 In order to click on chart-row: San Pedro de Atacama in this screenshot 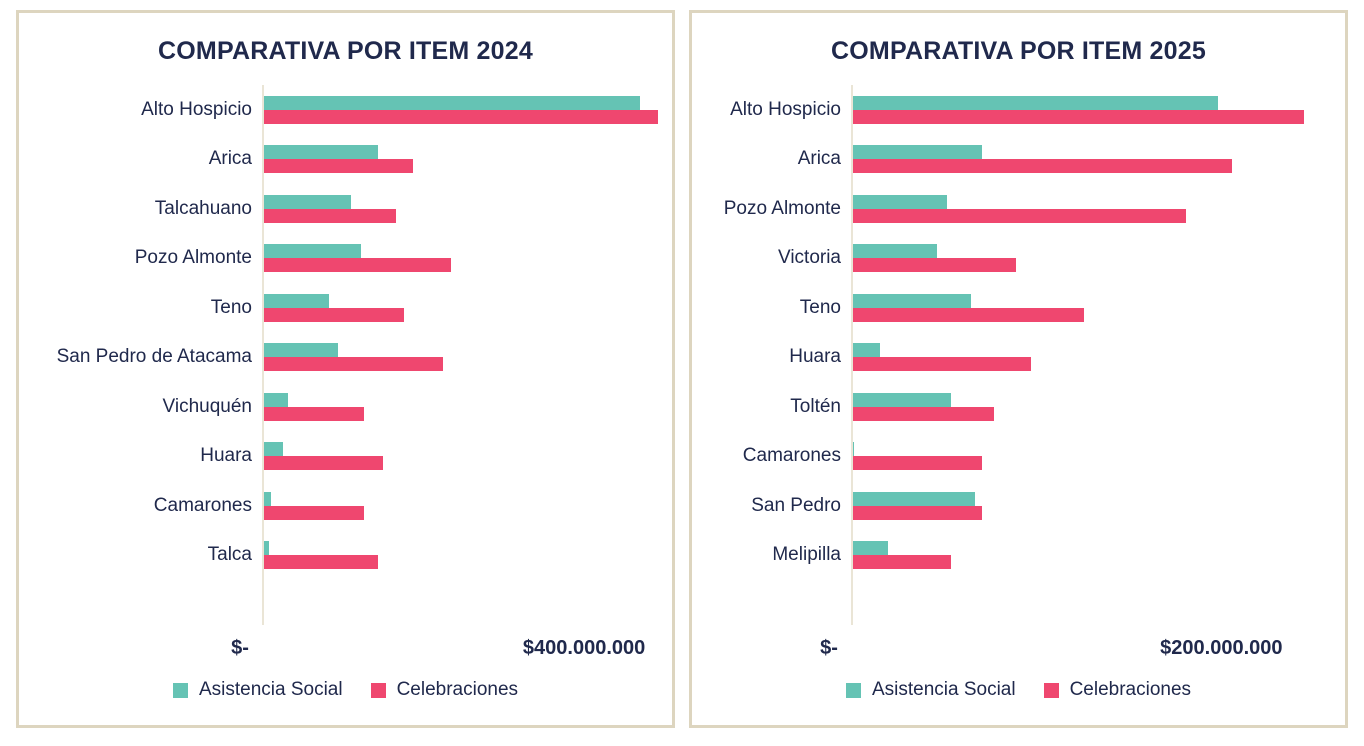, I will do `click(345, 358)`.